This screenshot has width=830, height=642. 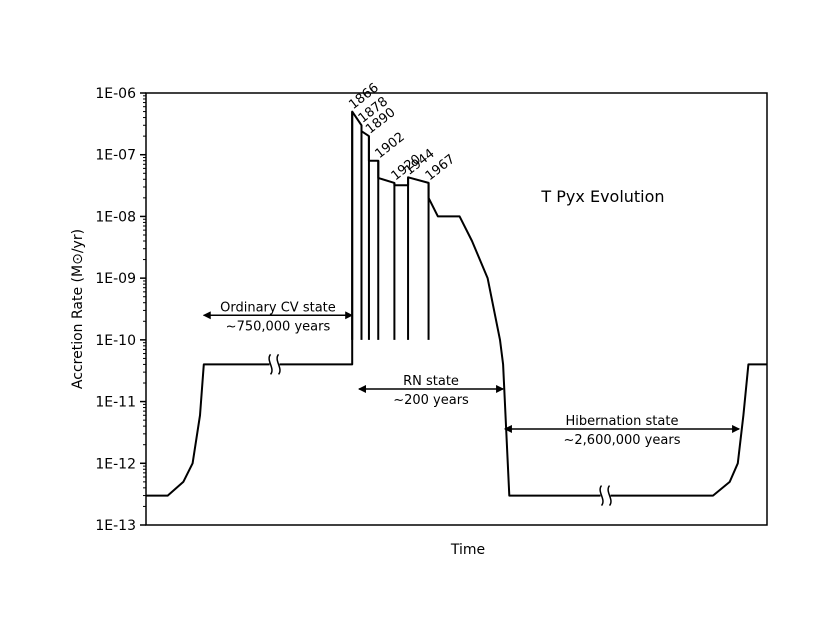 I want to click on y-tick-label: 1E-12, so click(x=115, y=464).